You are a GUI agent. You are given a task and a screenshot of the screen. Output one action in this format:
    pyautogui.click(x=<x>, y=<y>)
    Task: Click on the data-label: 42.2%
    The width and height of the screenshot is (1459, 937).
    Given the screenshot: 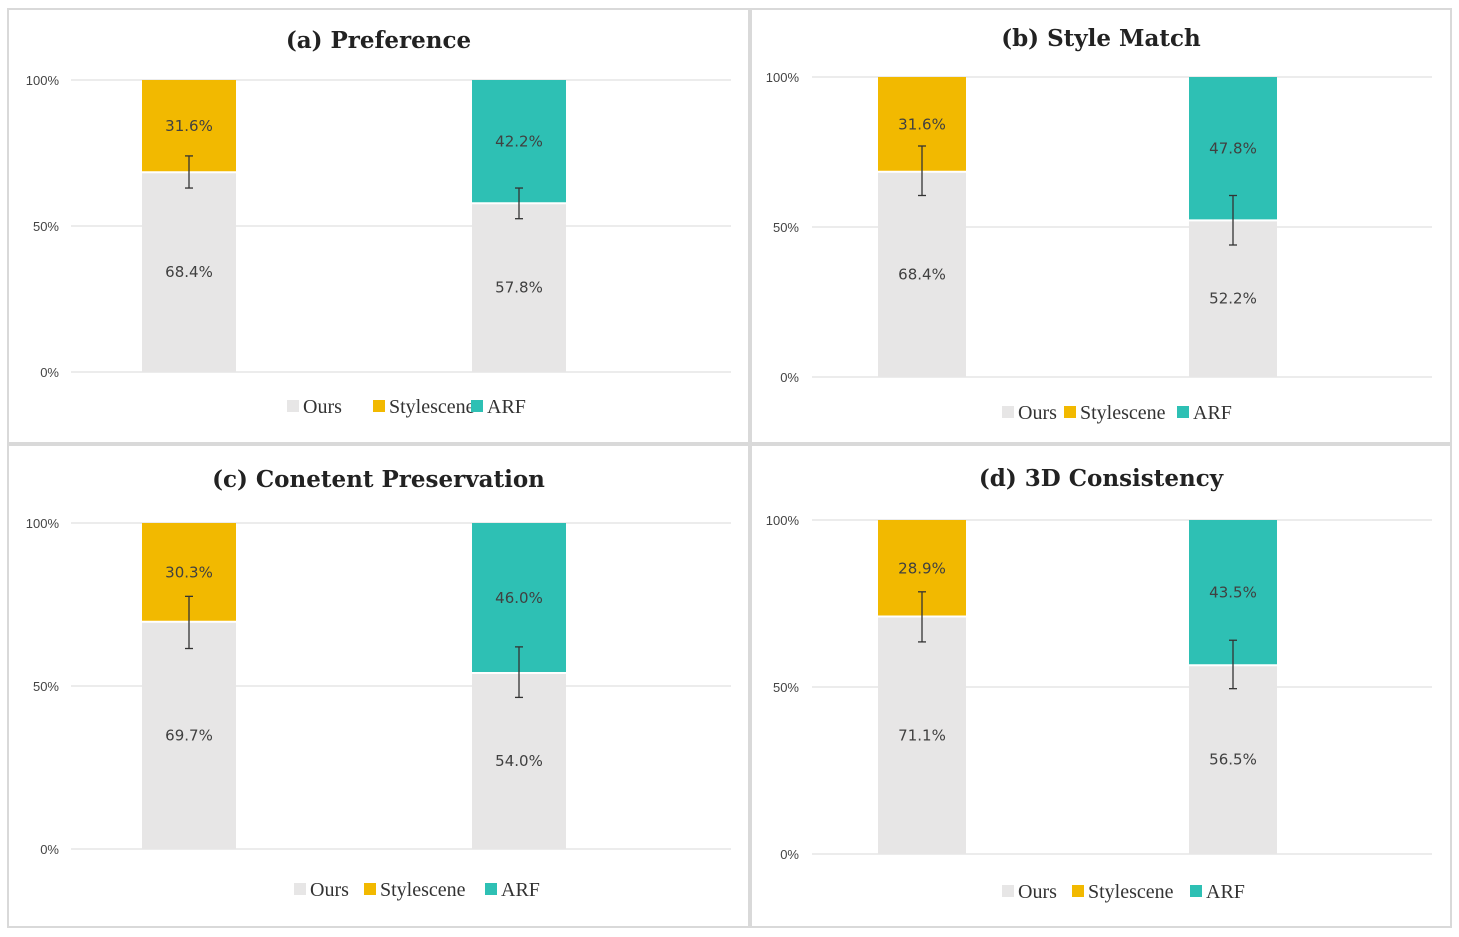 What is the action you would take?
    pyautogui.click(x=519, y=142)
    